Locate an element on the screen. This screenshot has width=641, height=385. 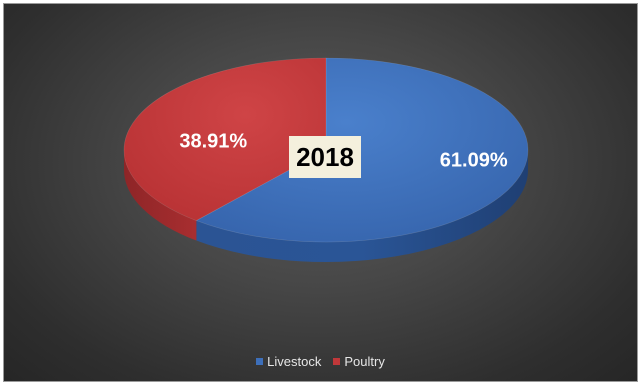
legend-swatch-livestock is located at coordinates (260, 361).